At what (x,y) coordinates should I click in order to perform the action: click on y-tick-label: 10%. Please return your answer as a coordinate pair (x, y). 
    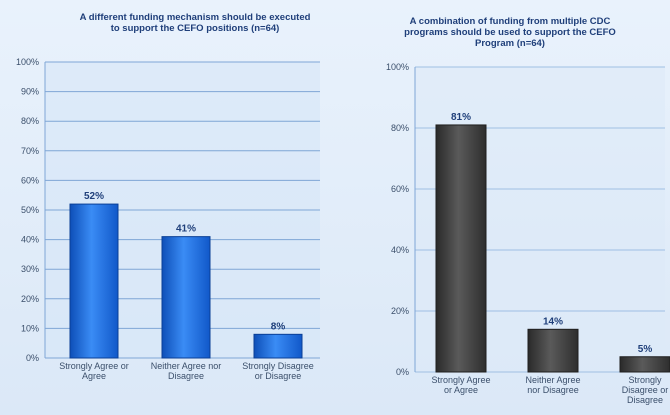
    Looking at the image, I should click on (30, 328).